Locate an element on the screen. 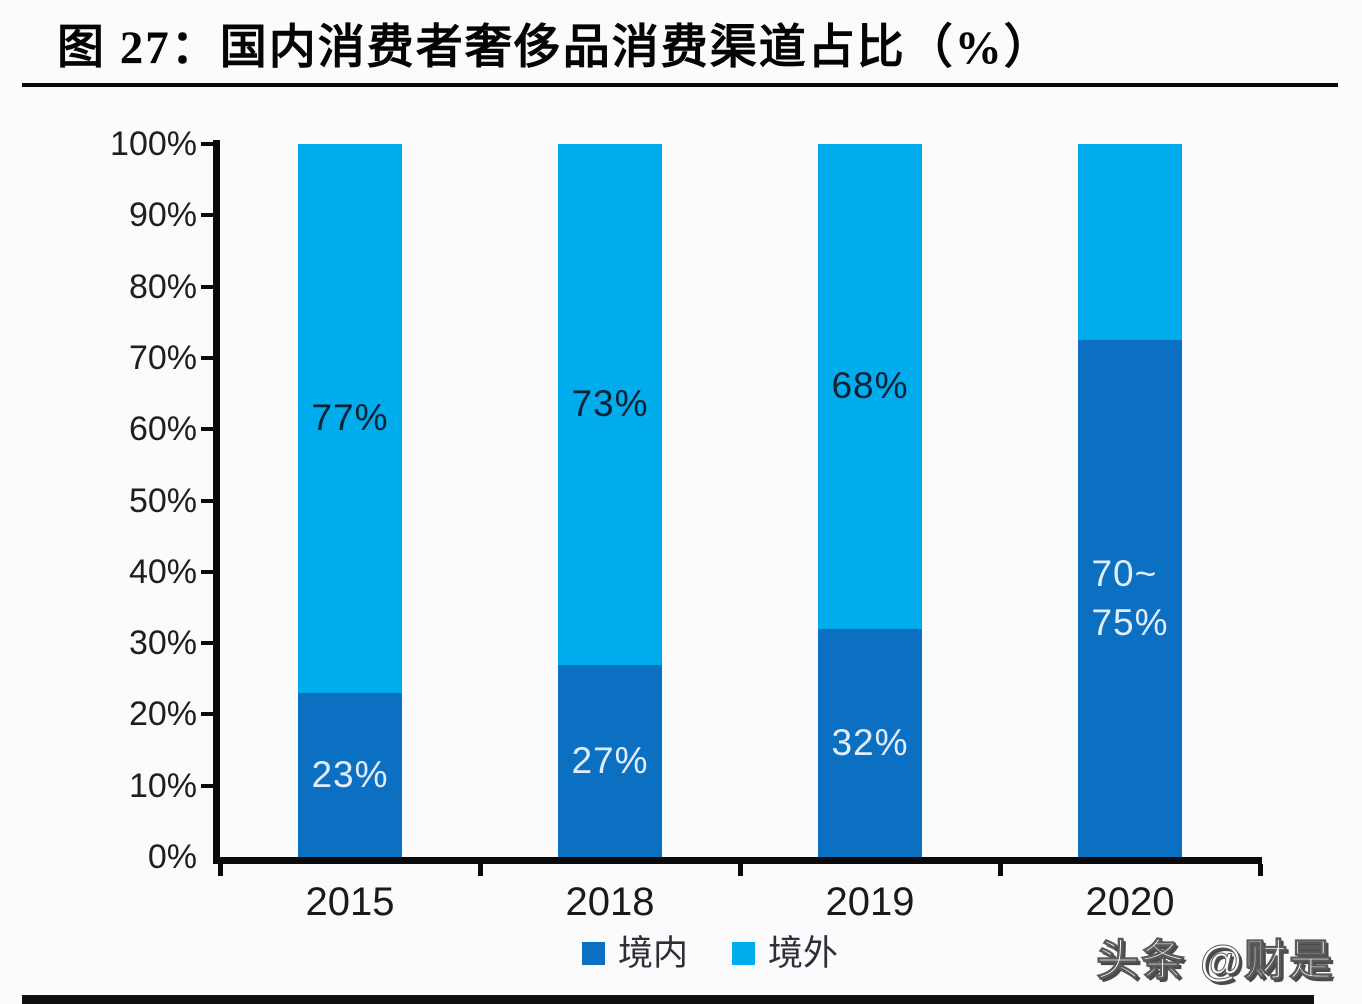 Image resolution: width=1362 pixels, height=1004 pixels. legend-label-境内: 境内 is located at coordinates (652, 953).